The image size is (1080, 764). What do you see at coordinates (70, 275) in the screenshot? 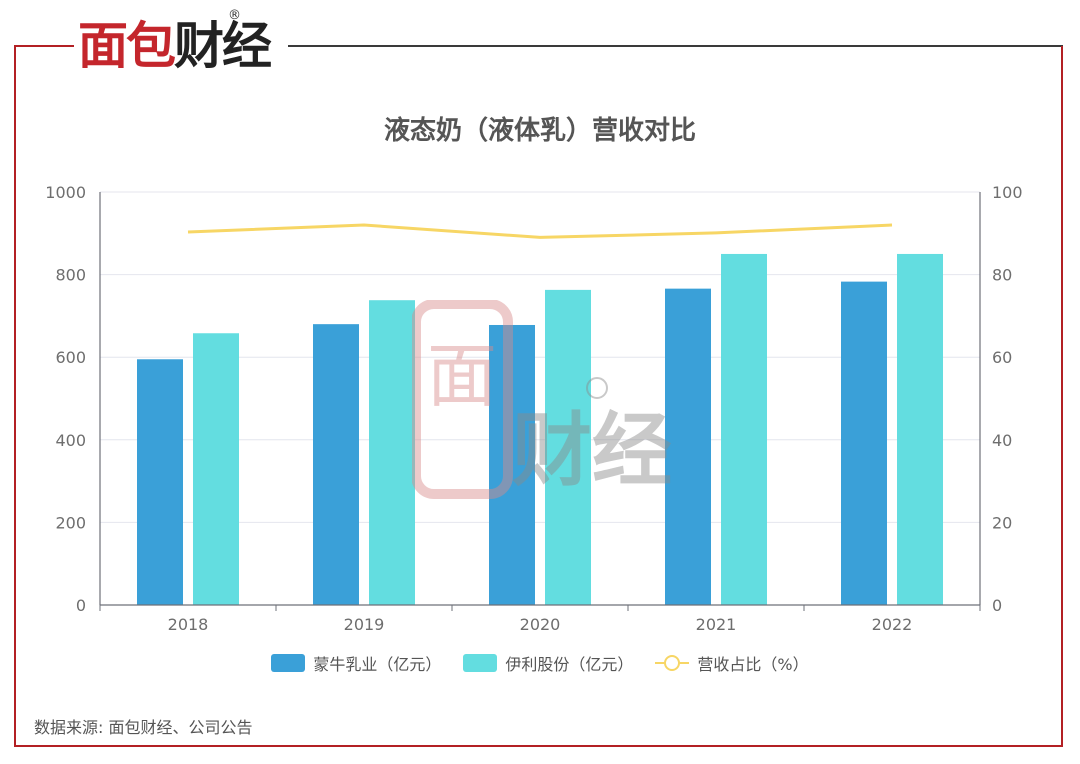
I see `y-left-tick-label: 800` at bounding box center [70, 275].